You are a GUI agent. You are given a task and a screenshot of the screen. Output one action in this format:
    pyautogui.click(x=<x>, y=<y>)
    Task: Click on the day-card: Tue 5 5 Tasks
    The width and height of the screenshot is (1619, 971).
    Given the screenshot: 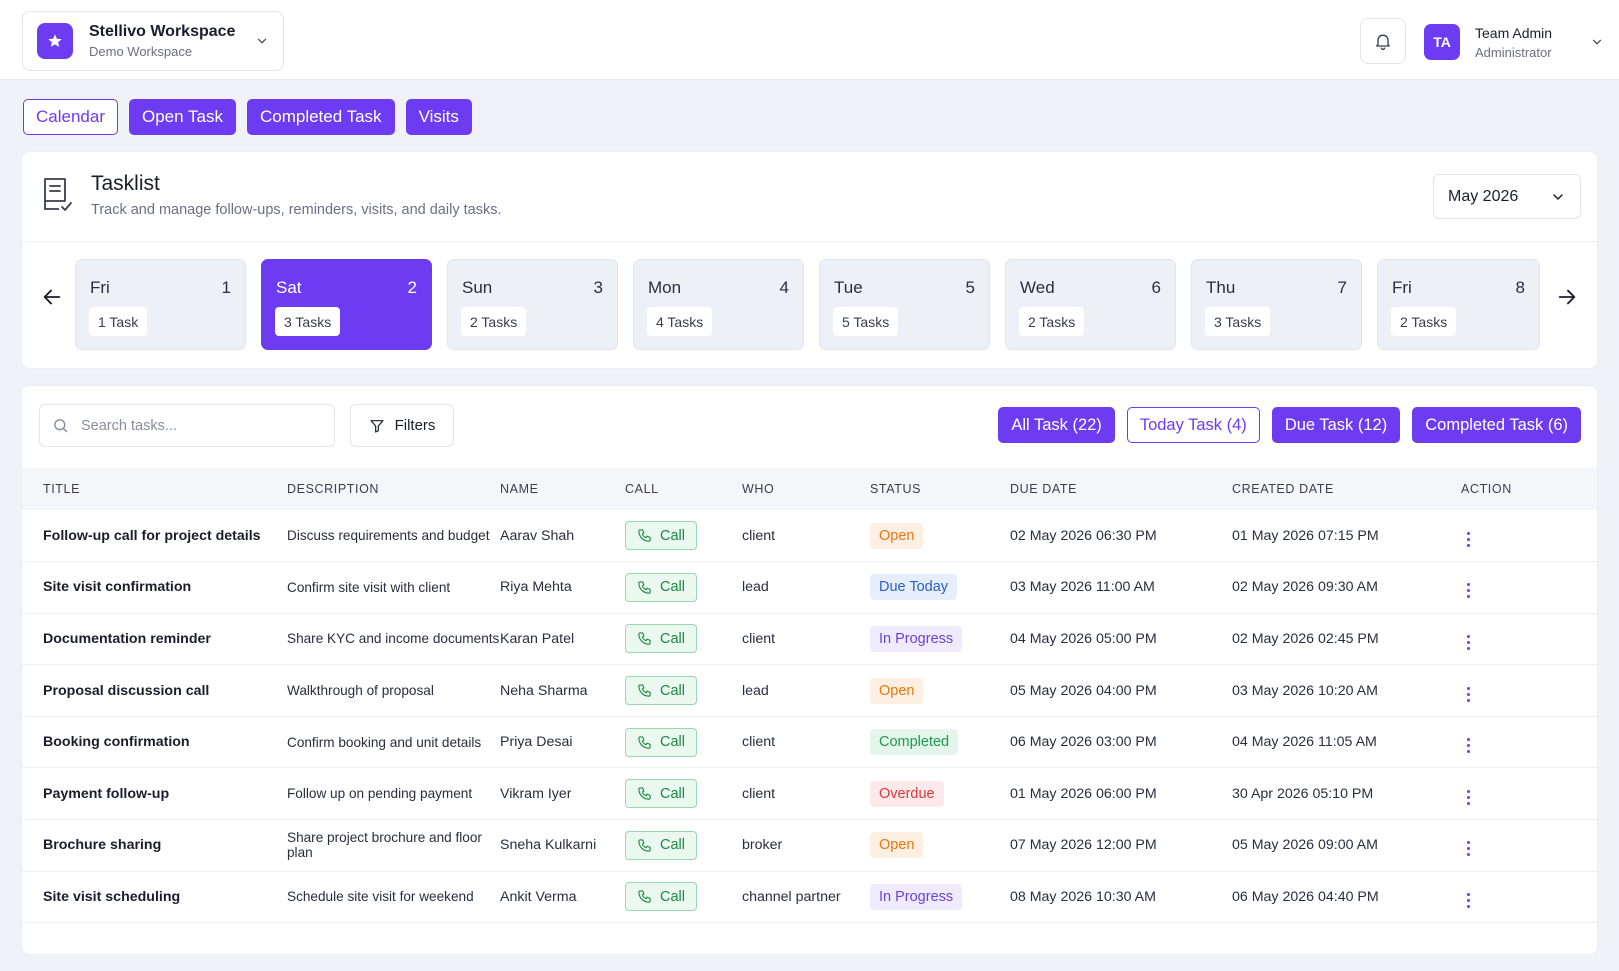 What is the action you would take?
    pyautogui.click(x=904, y=304)
    